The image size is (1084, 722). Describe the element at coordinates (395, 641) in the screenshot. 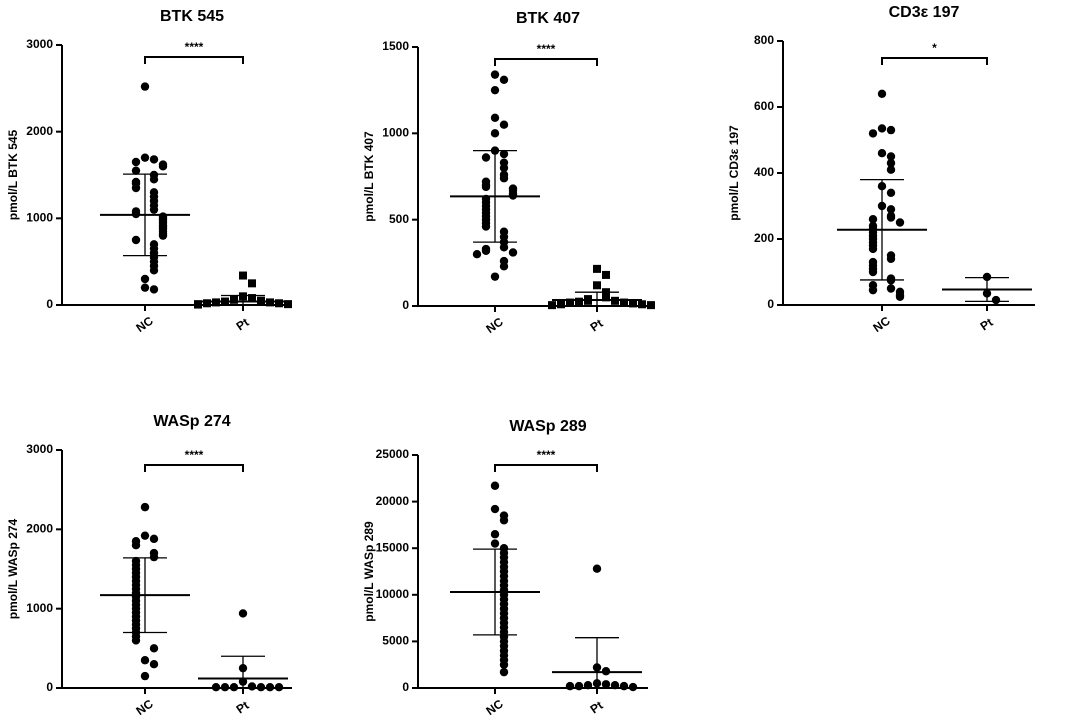

I see `y-tick-label: 5000` at that location.